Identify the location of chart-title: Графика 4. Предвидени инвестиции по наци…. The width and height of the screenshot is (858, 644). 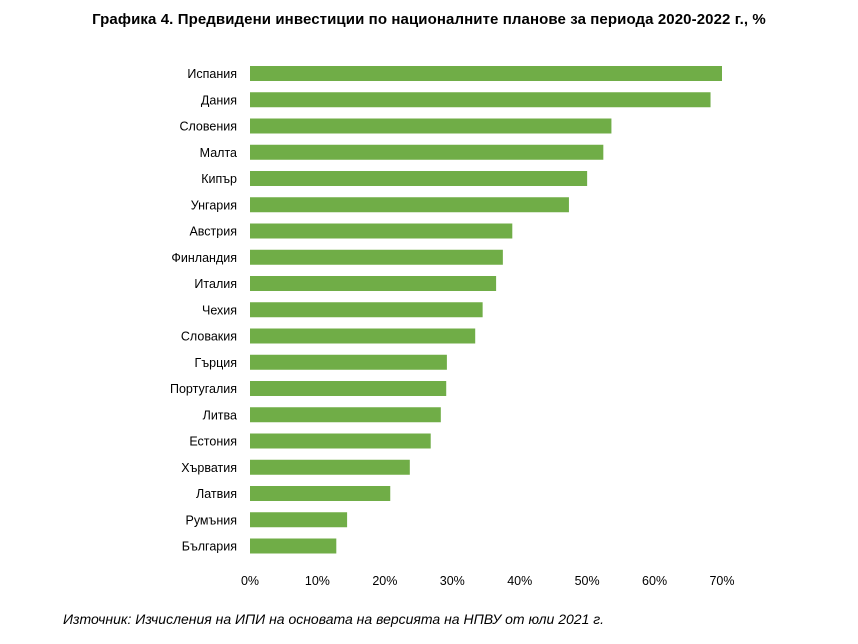
(429, 19).